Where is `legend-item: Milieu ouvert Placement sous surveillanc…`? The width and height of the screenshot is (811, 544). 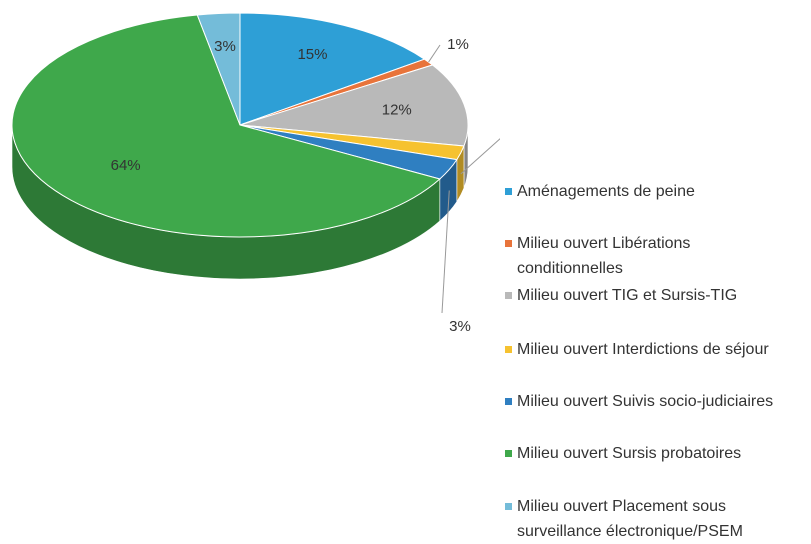 legend-item: Milieu ouvert Placement sous surveillanc… is located at coordinates (651, 519).